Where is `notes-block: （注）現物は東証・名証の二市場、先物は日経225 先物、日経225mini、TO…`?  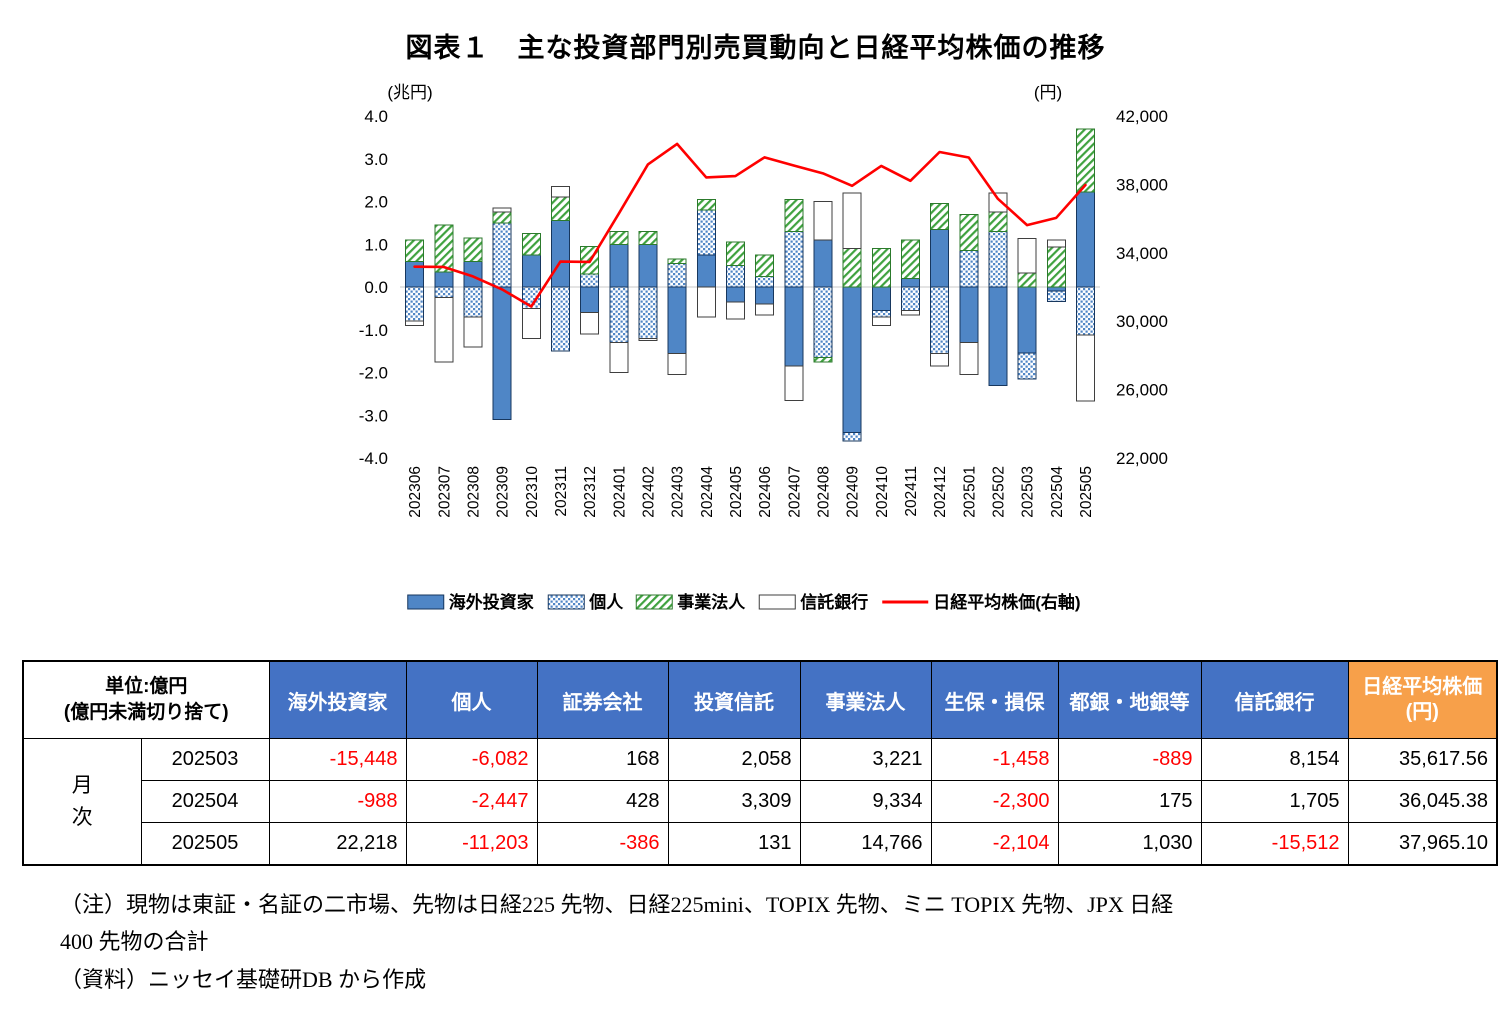
notes-block: （注）現物は東証・名証の二市場、先物は日経225 先物、日経225mini、TO… is located at coordinates (616, 942).